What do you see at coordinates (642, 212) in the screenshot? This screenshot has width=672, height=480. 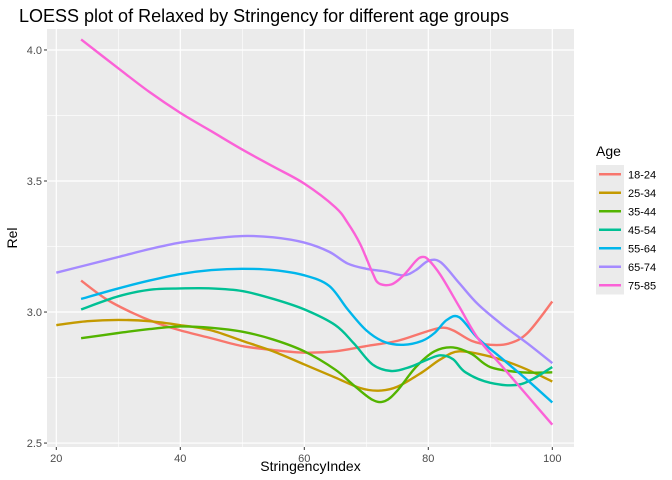 I see `legend-label: 35-44` at bounding box center [642, 212].